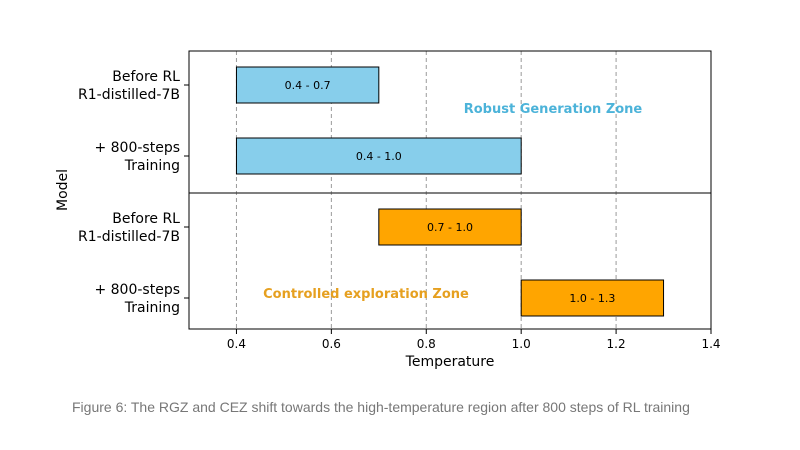  Describe the element at coordinates (616, 344) in the screenshot. I see `x-tick-label: 1.2` at that location.